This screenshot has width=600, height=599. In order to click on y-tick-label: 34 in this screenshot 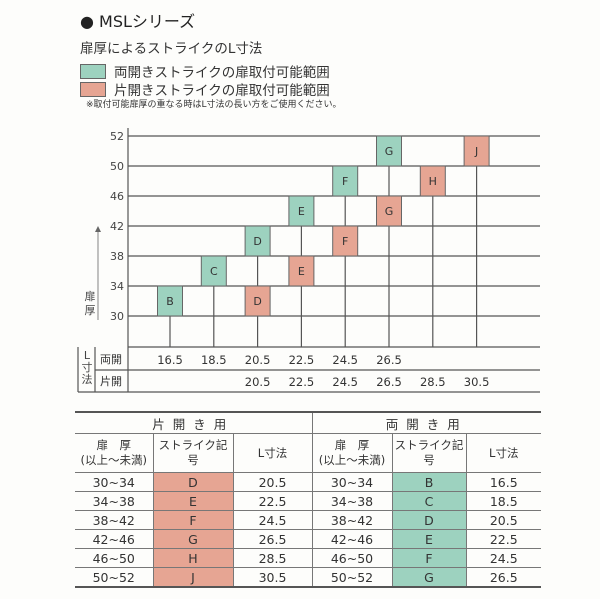, I will do `click(117, 286)`.